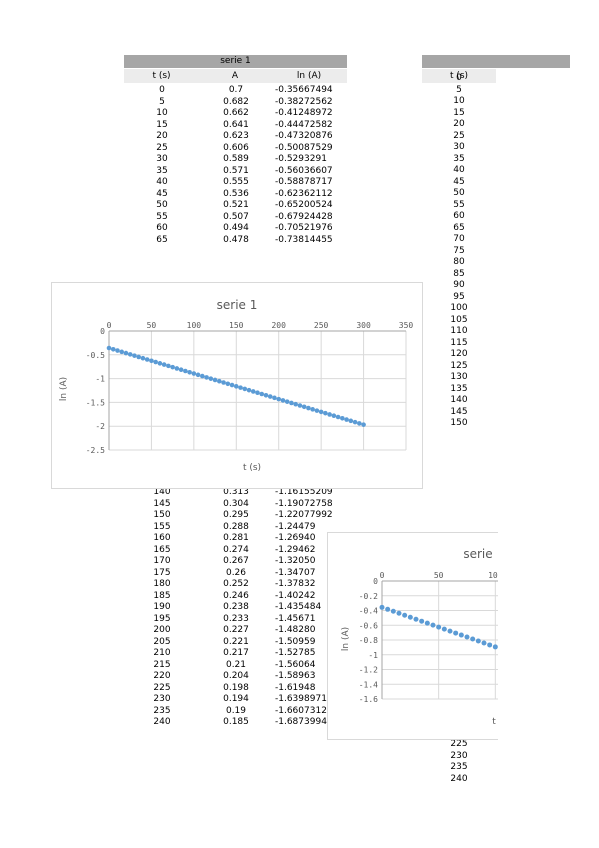 Image resolution: width=599 pixels, height=848 pixels. What do you see at coordinates (459, 124) in the screenshot?
I see `table2-cell: 20` at bounding box center [459, 124].